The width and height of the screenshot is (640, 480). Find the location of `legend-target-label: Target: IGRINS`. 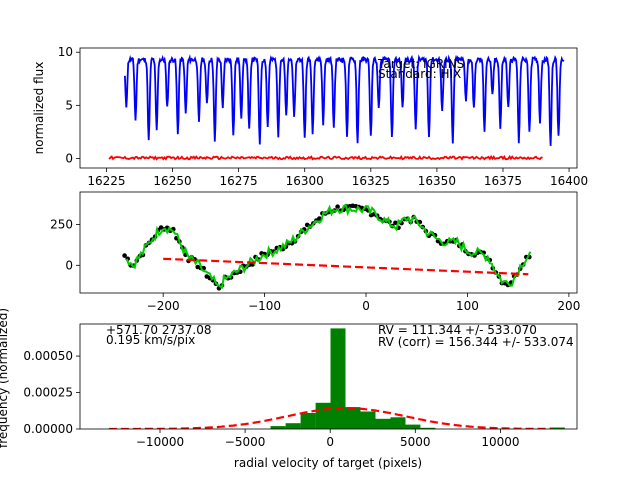

legend-target-label: Target: IGRINS is located at coordinates (420, 64).